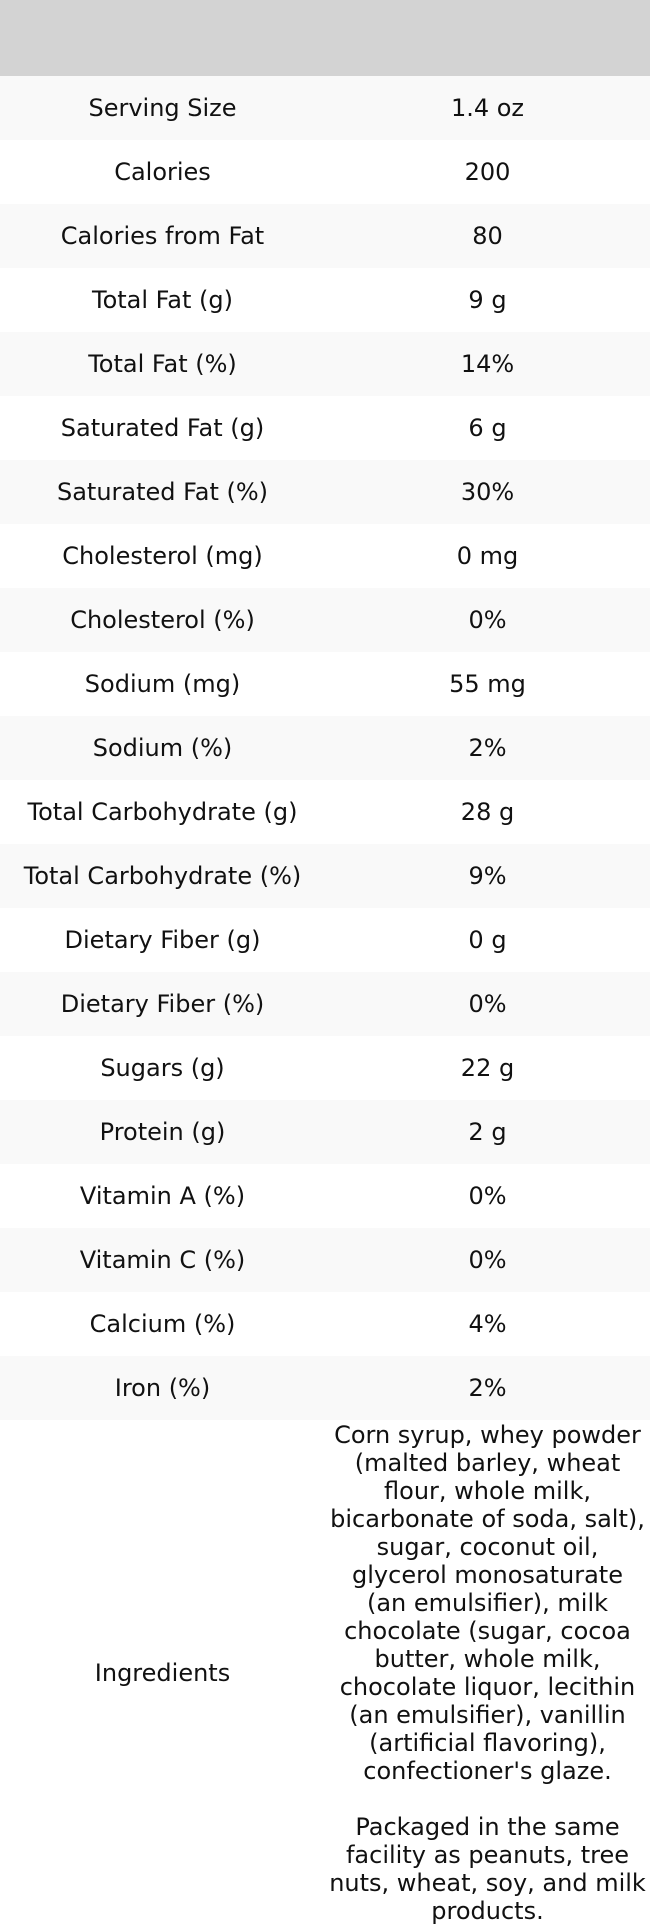  I want to click on row-value: 1.4 oz, so click(487, 108).